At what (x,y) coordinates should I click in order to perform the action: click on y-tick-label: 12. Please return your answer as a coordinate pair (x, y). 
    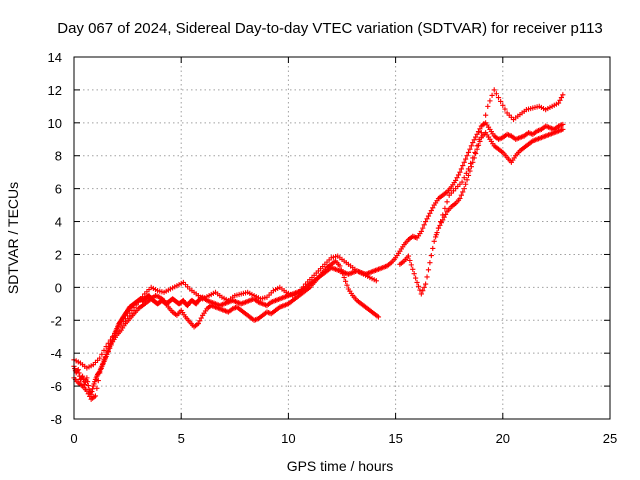
    Looking at the image, I should click on (55, 90).